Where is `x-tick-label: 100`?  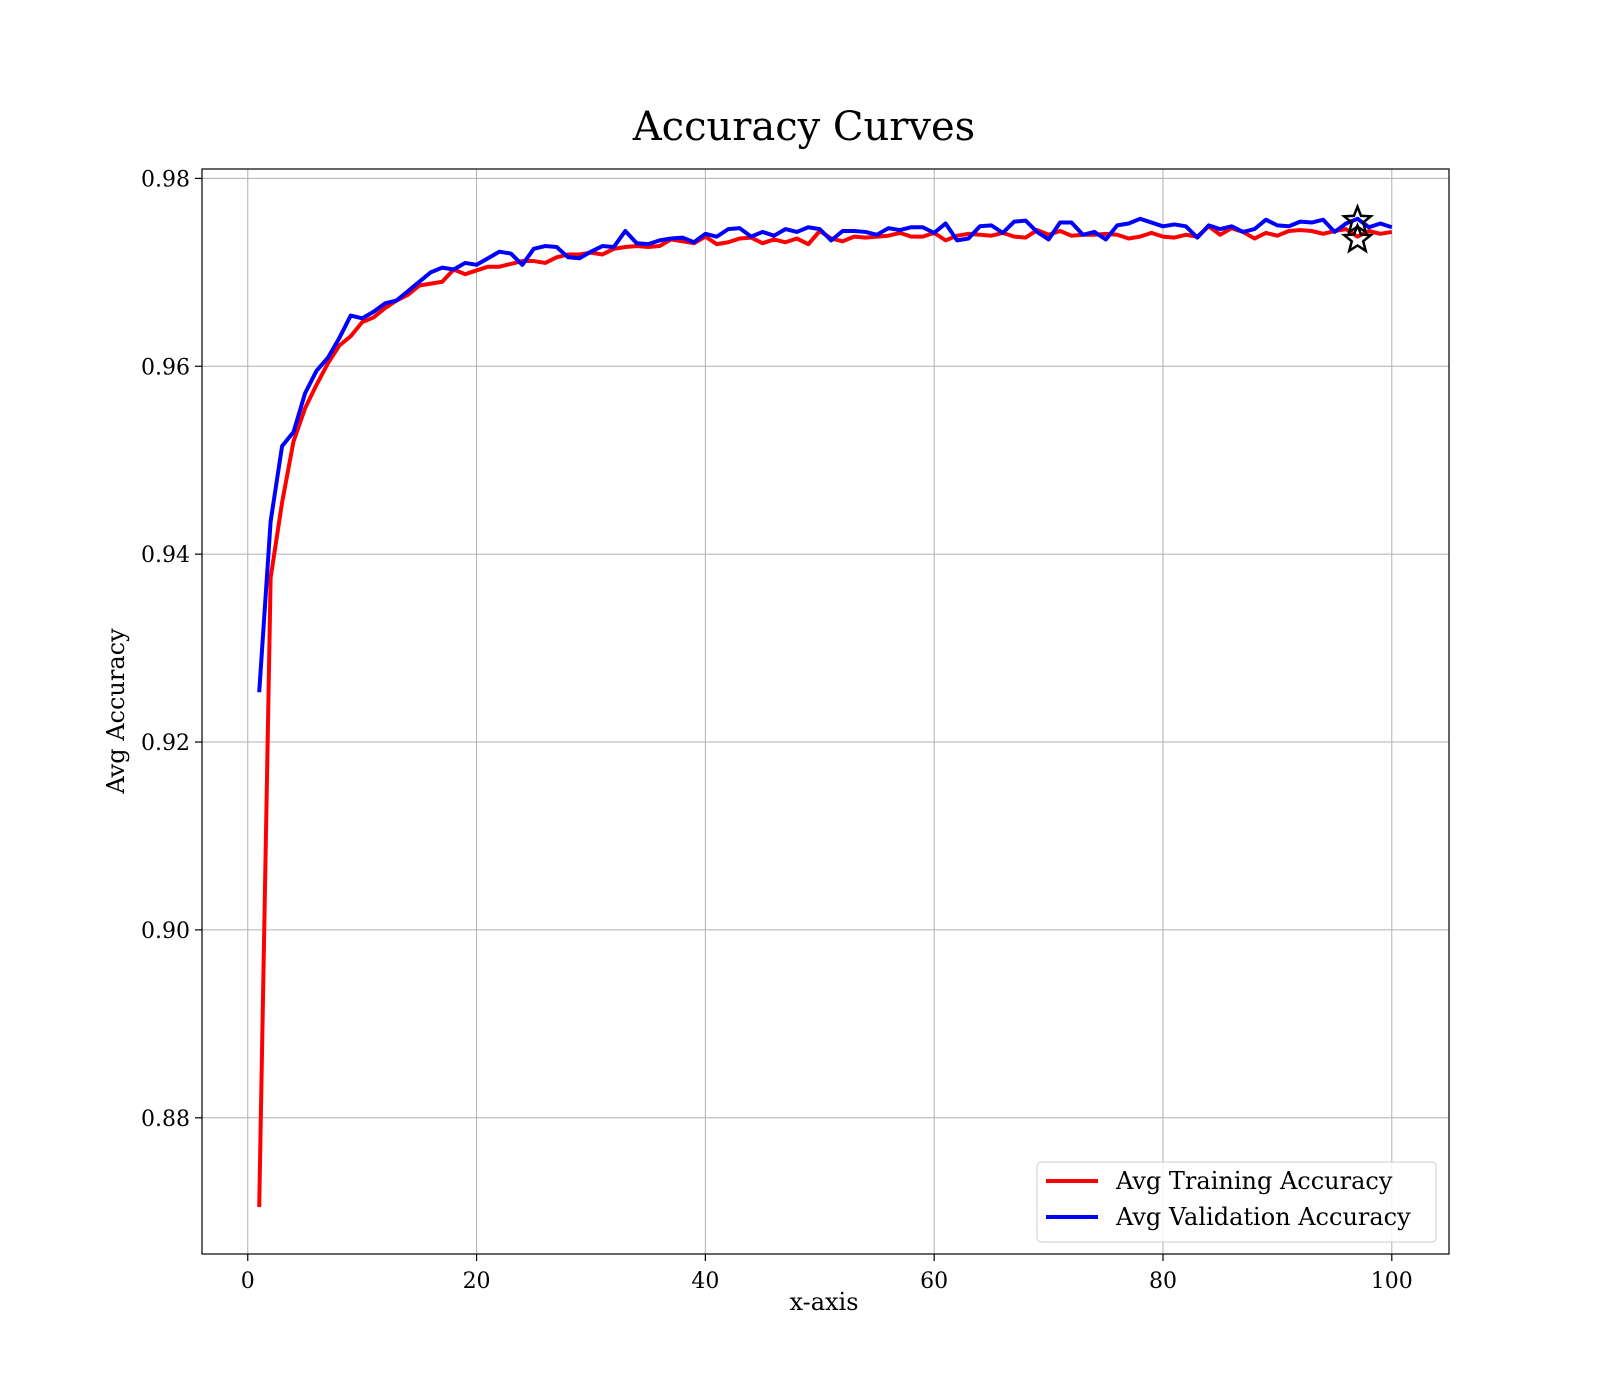 x-tick-label: 100 is located at coordinates (1392, 1281).